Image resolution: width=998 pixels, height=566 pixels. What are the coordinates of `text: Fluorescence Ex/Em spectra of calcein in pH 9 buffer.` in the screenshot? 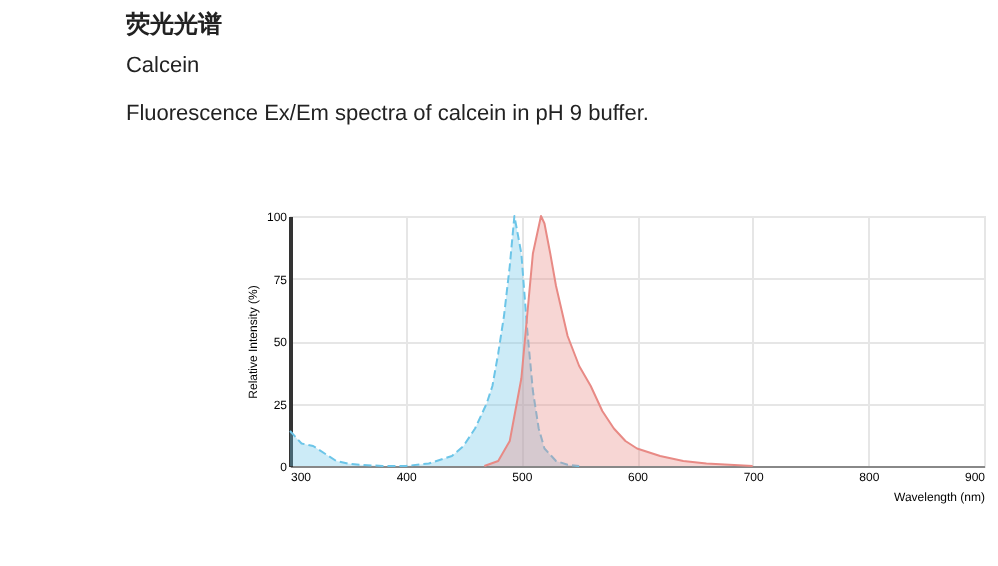 It's located at (387, 114).